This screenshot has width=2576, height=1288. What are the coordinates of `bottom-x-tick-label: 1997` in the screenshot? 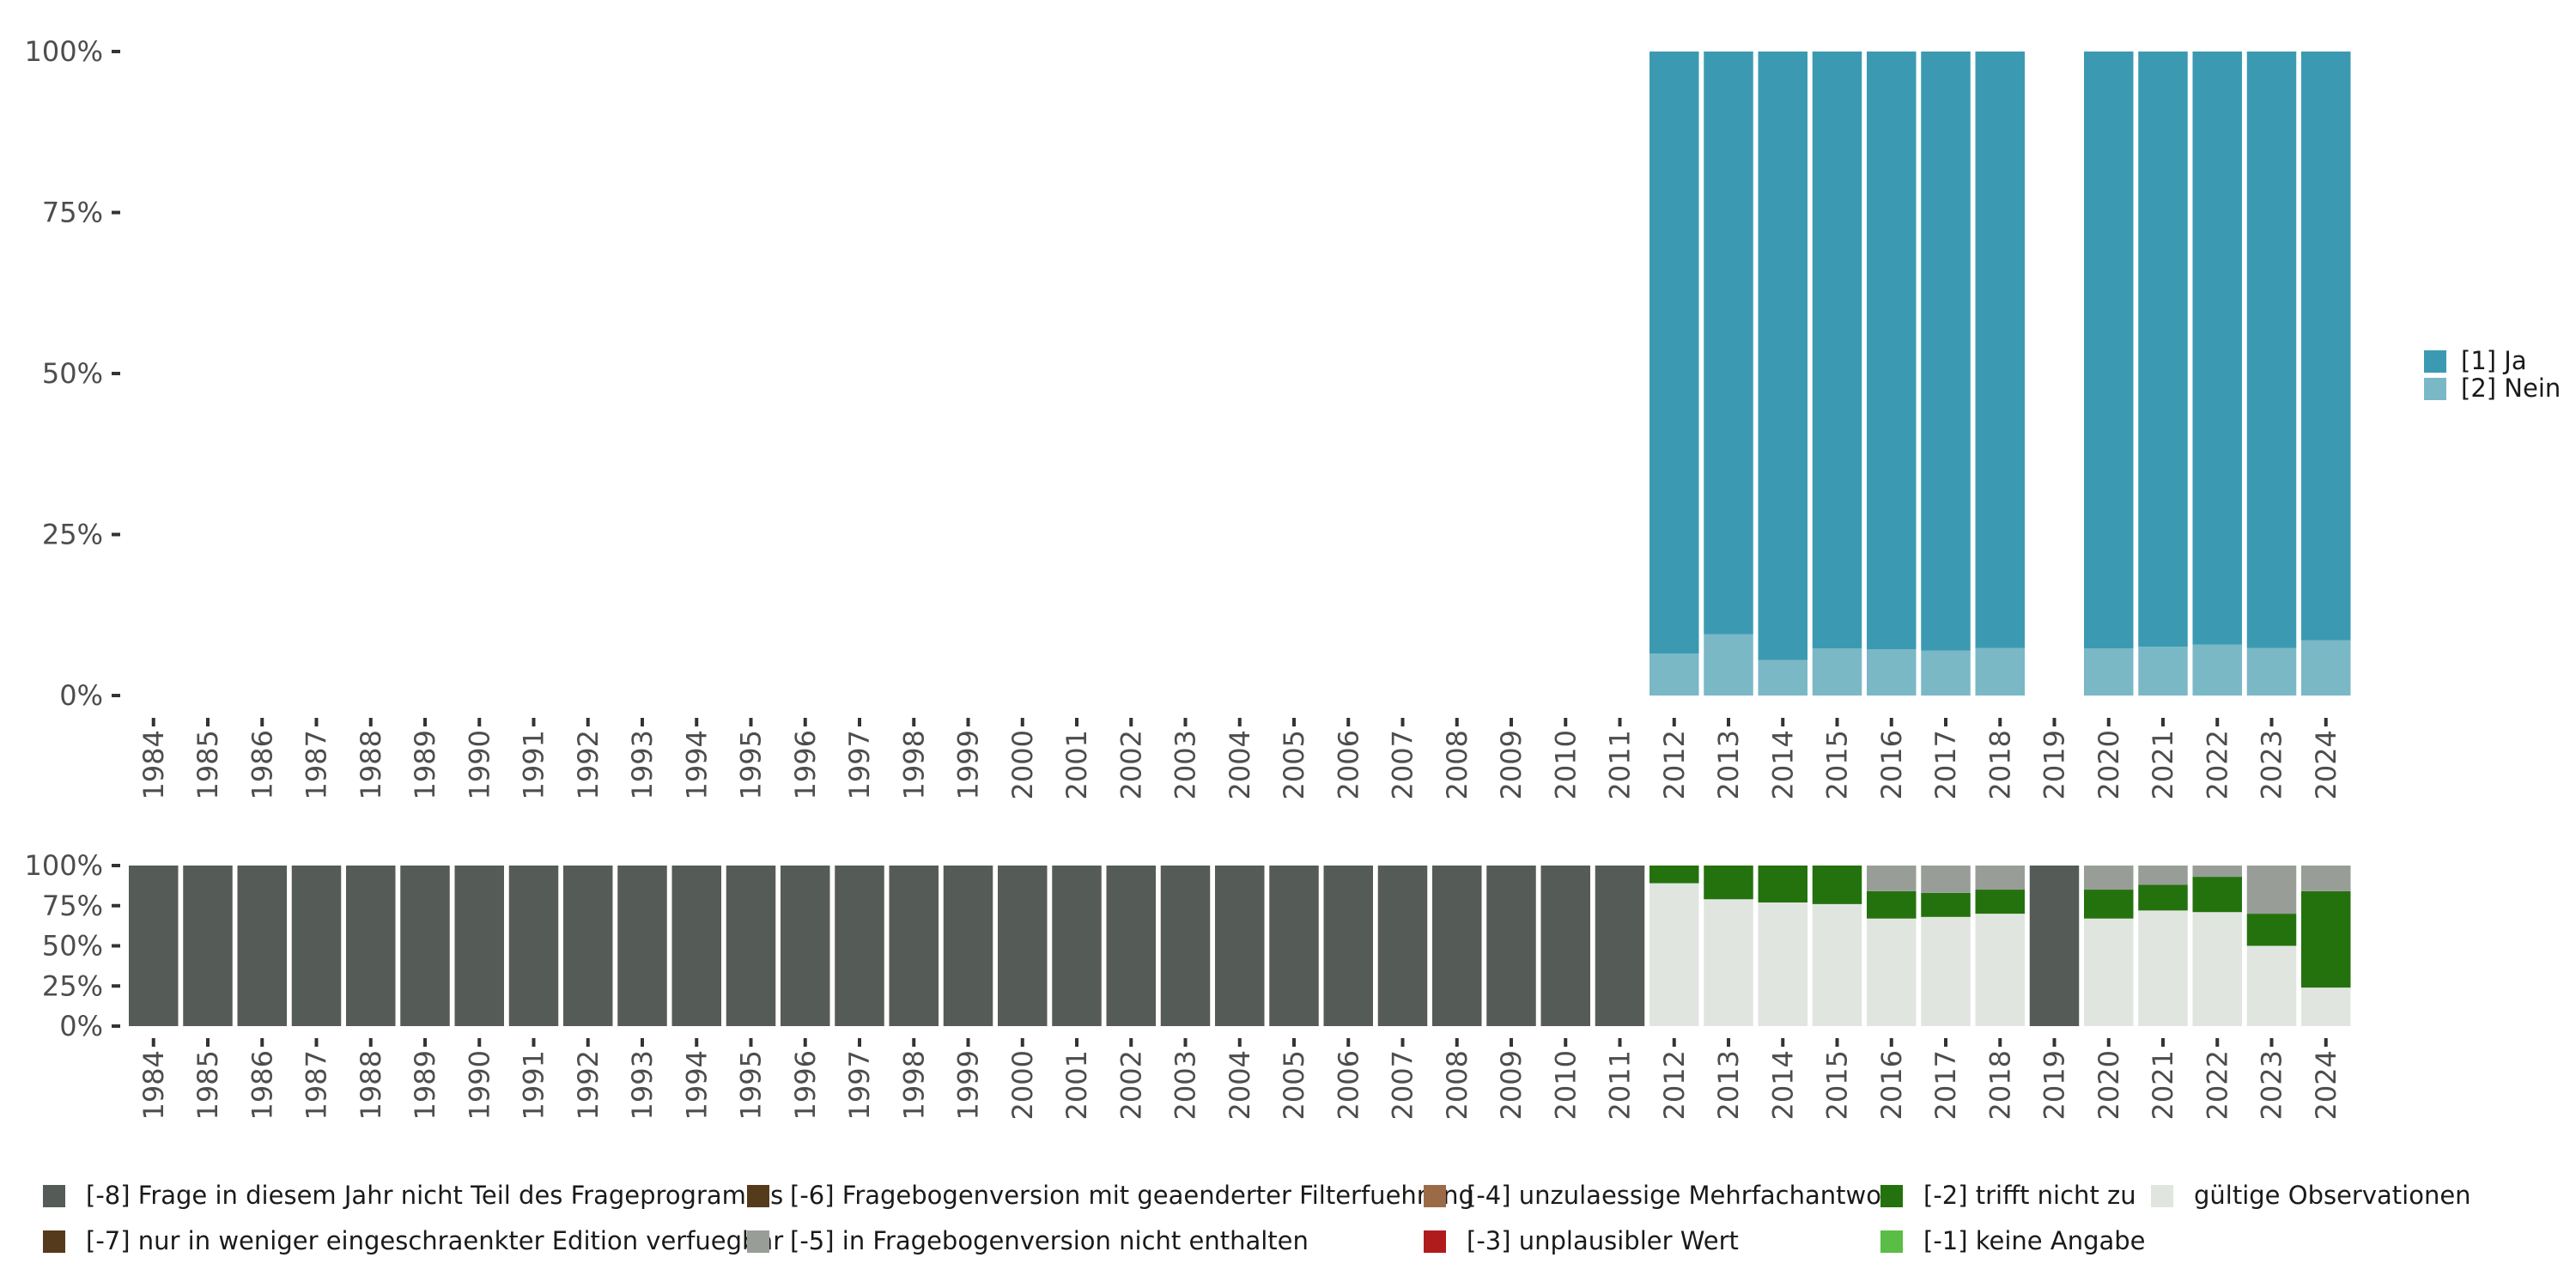 It's located at (859, 1085).